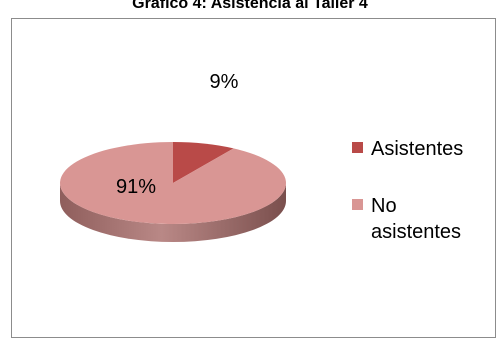  What do you see at coordinates (173, 212) in the screenshot?
I see `pie-side-wall` at bounding box center [173, 212].